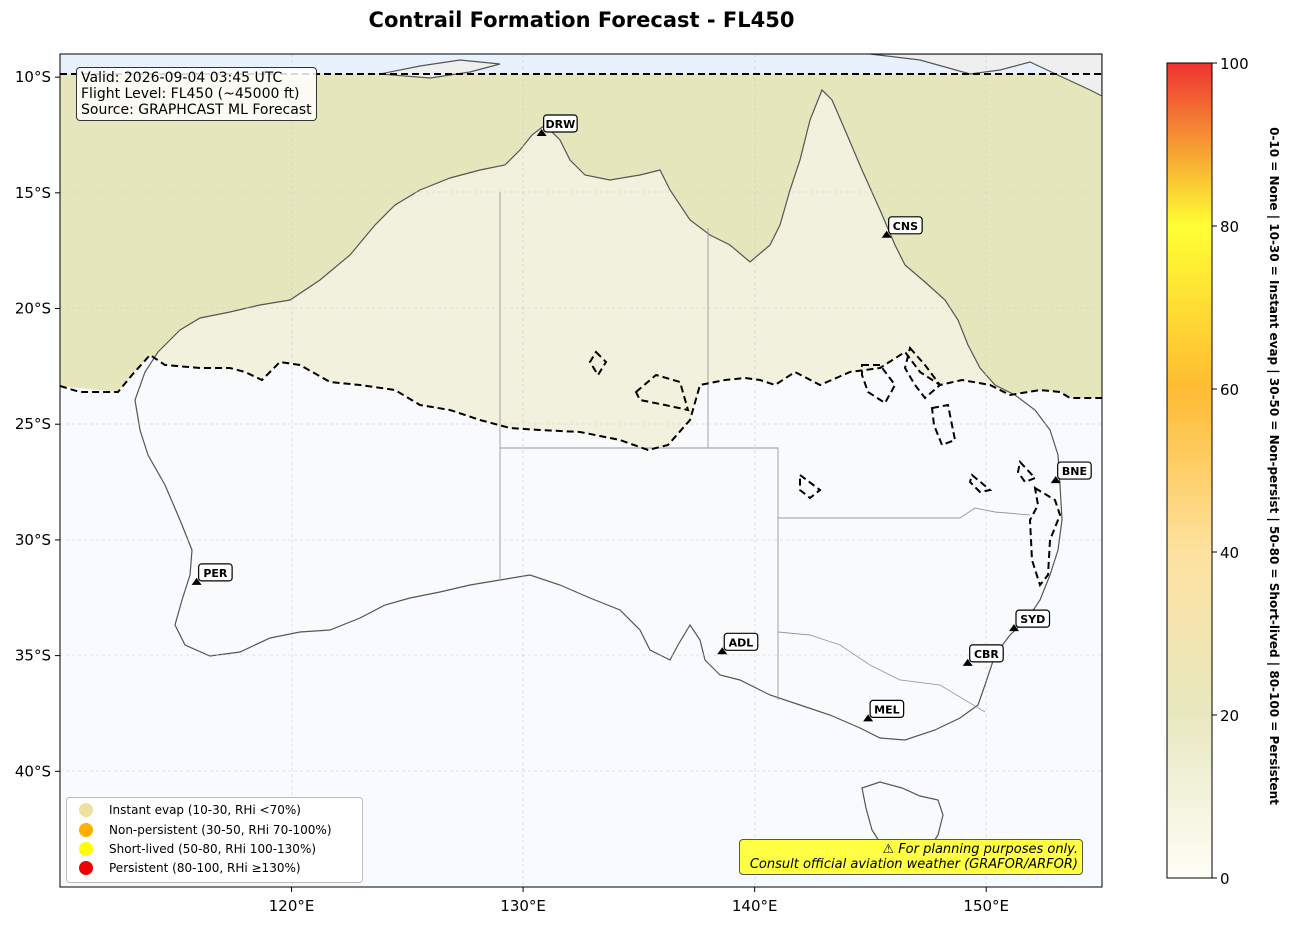  I want to click on legend-label: Short-lived (50-80, RHi 100-130%), so click(213, 849).